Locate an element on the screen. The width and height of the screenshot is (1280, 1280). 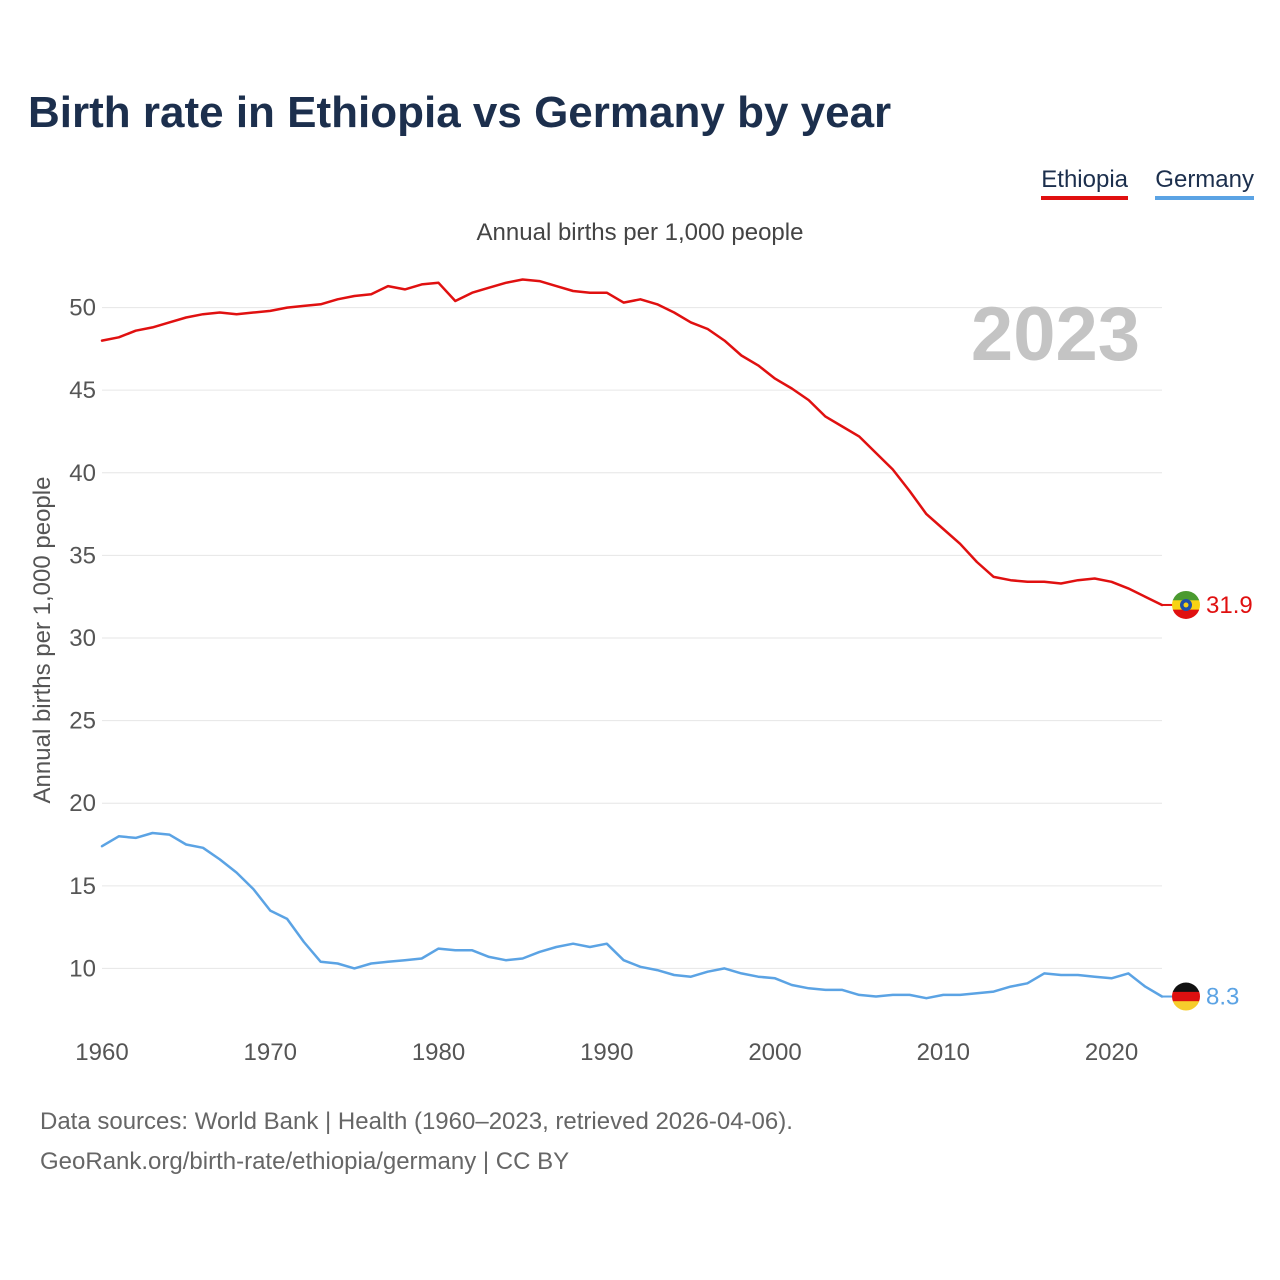
x-tick-label: 2010 is located at coordinates (943, 1052).